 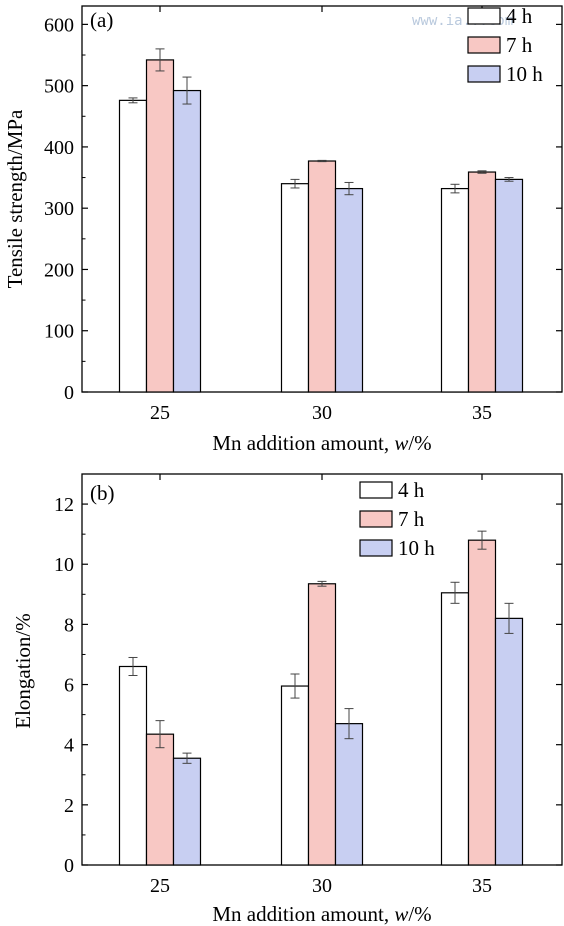 I want to click on y-axis-title-b: Elongation/%, so click(x=23, y=670).